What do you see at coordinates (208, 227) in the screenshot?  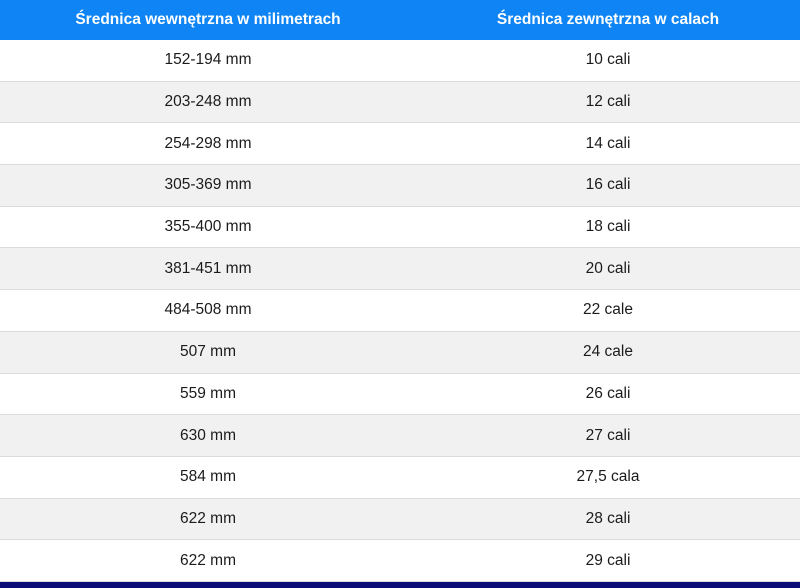 I see `cell-mm-value: 355-400 mm` at bounding box center [208, 227].